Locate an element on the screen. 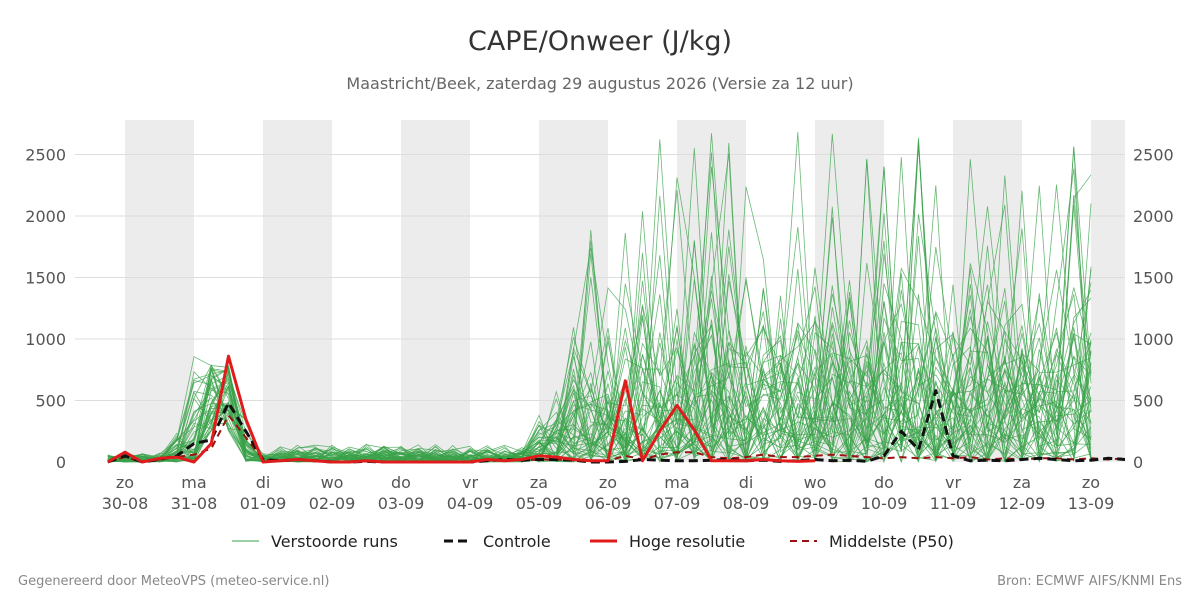  x-tick-date: 03-09 is located at coordinates (401, 503).